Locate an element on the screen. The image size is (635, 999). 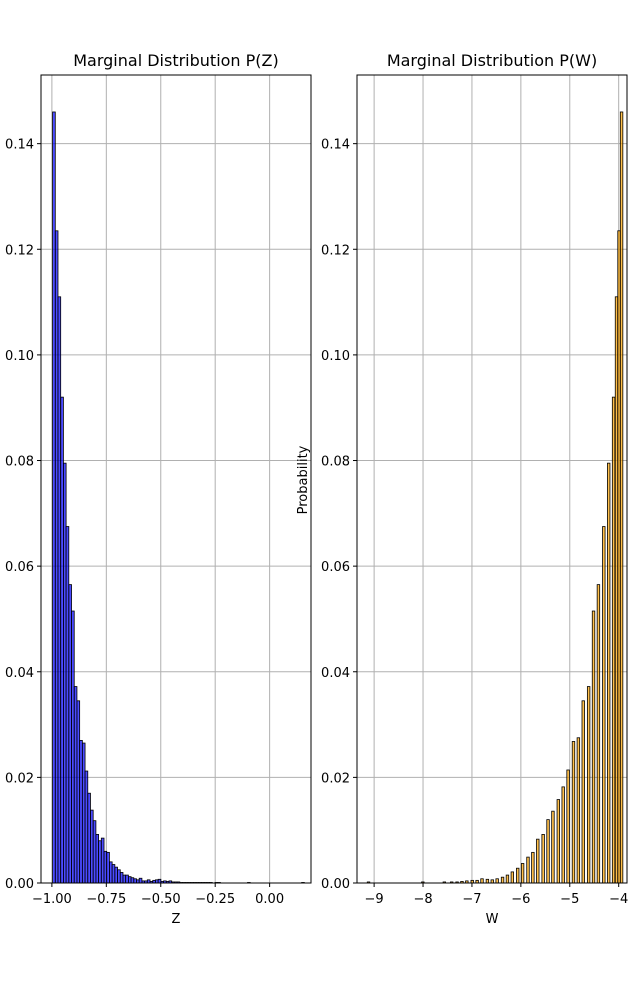
w-x-tick-label: −9 is located at coordinates (374, 899).